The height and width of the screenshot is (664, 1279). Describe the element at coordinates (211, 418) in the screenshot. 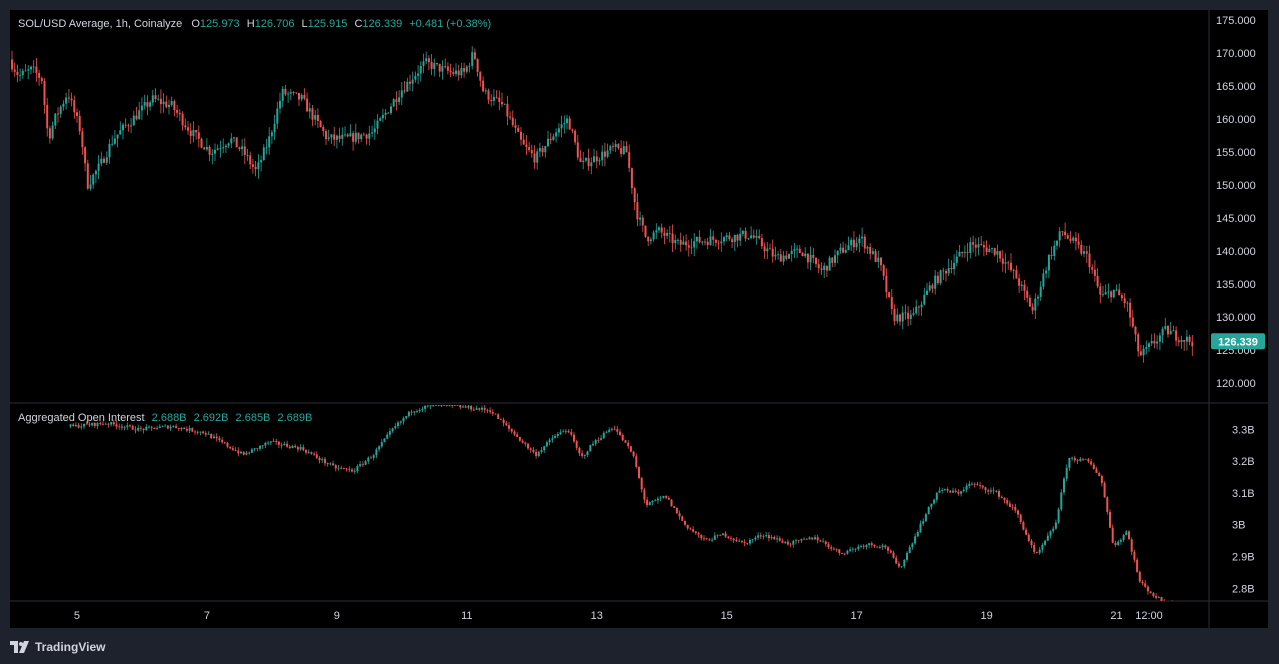

I see `oi-value-2: 2.692B` at that location.